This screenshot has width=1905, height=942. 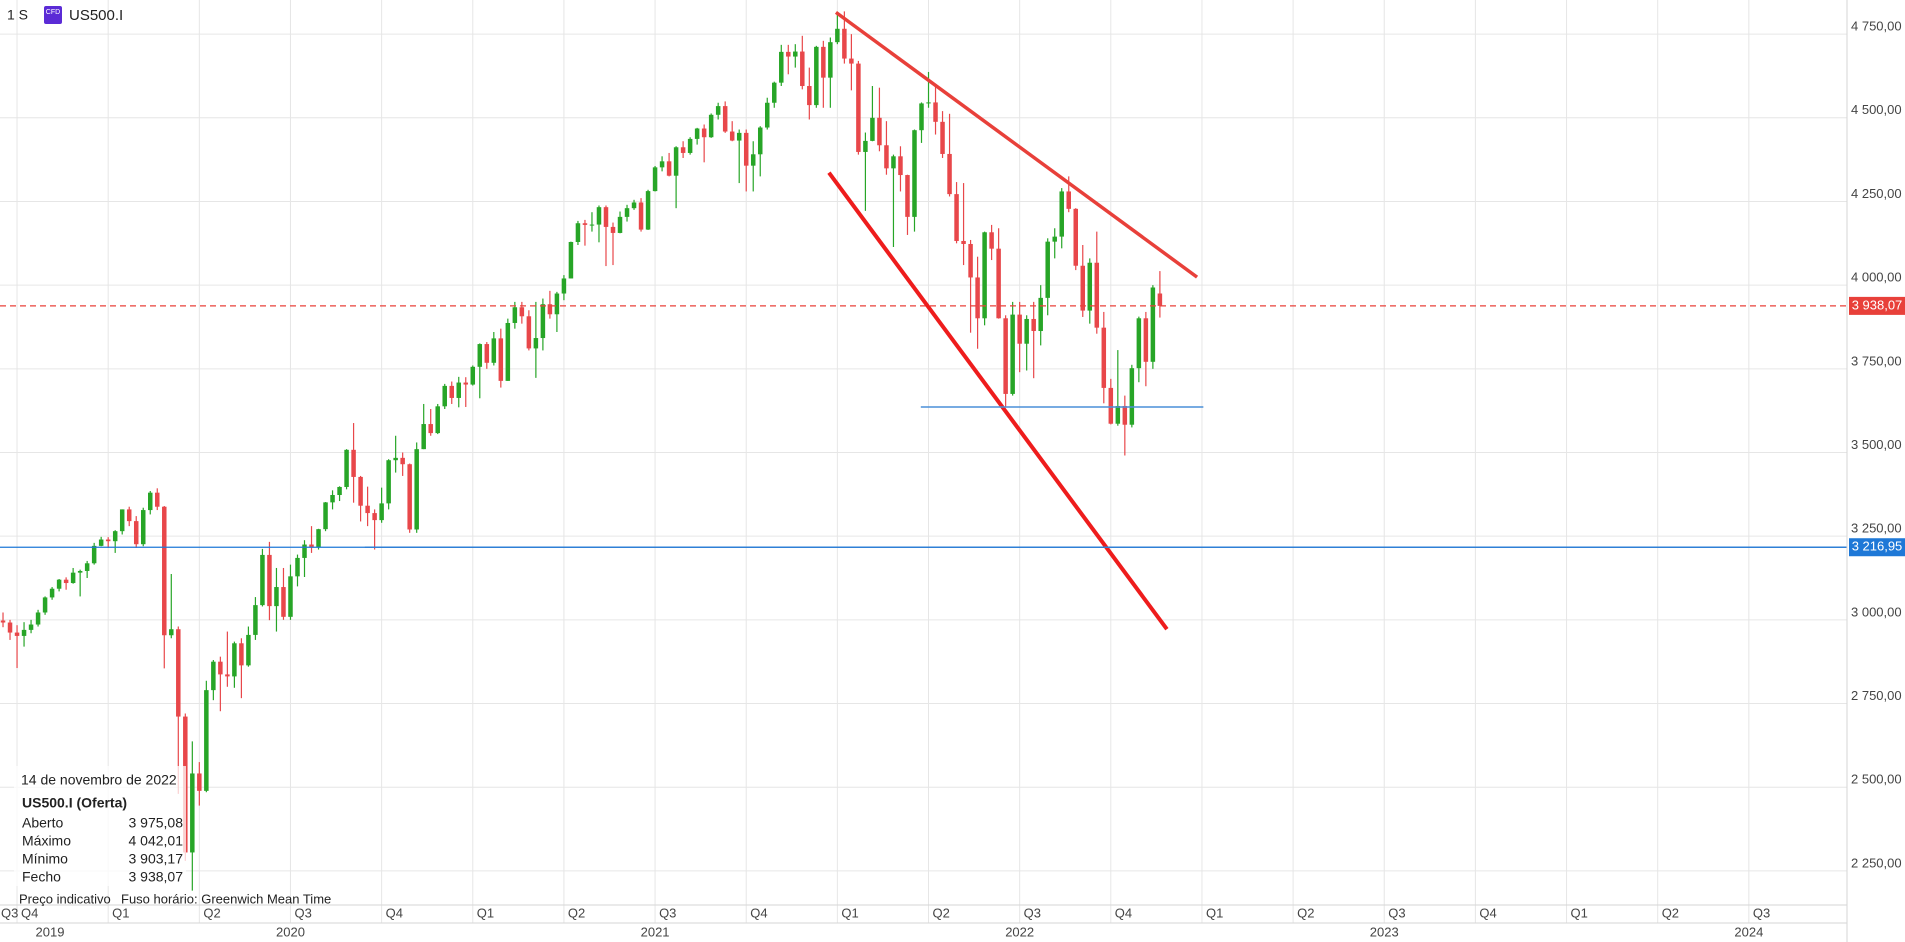 I want to click on y-tick-label: 3 250,00, so click(x=1876, y=528).